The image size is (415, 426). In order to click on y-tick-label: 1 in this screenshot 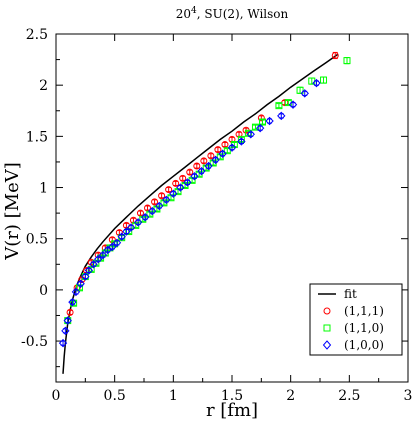, I will do `click(43, 189)`.